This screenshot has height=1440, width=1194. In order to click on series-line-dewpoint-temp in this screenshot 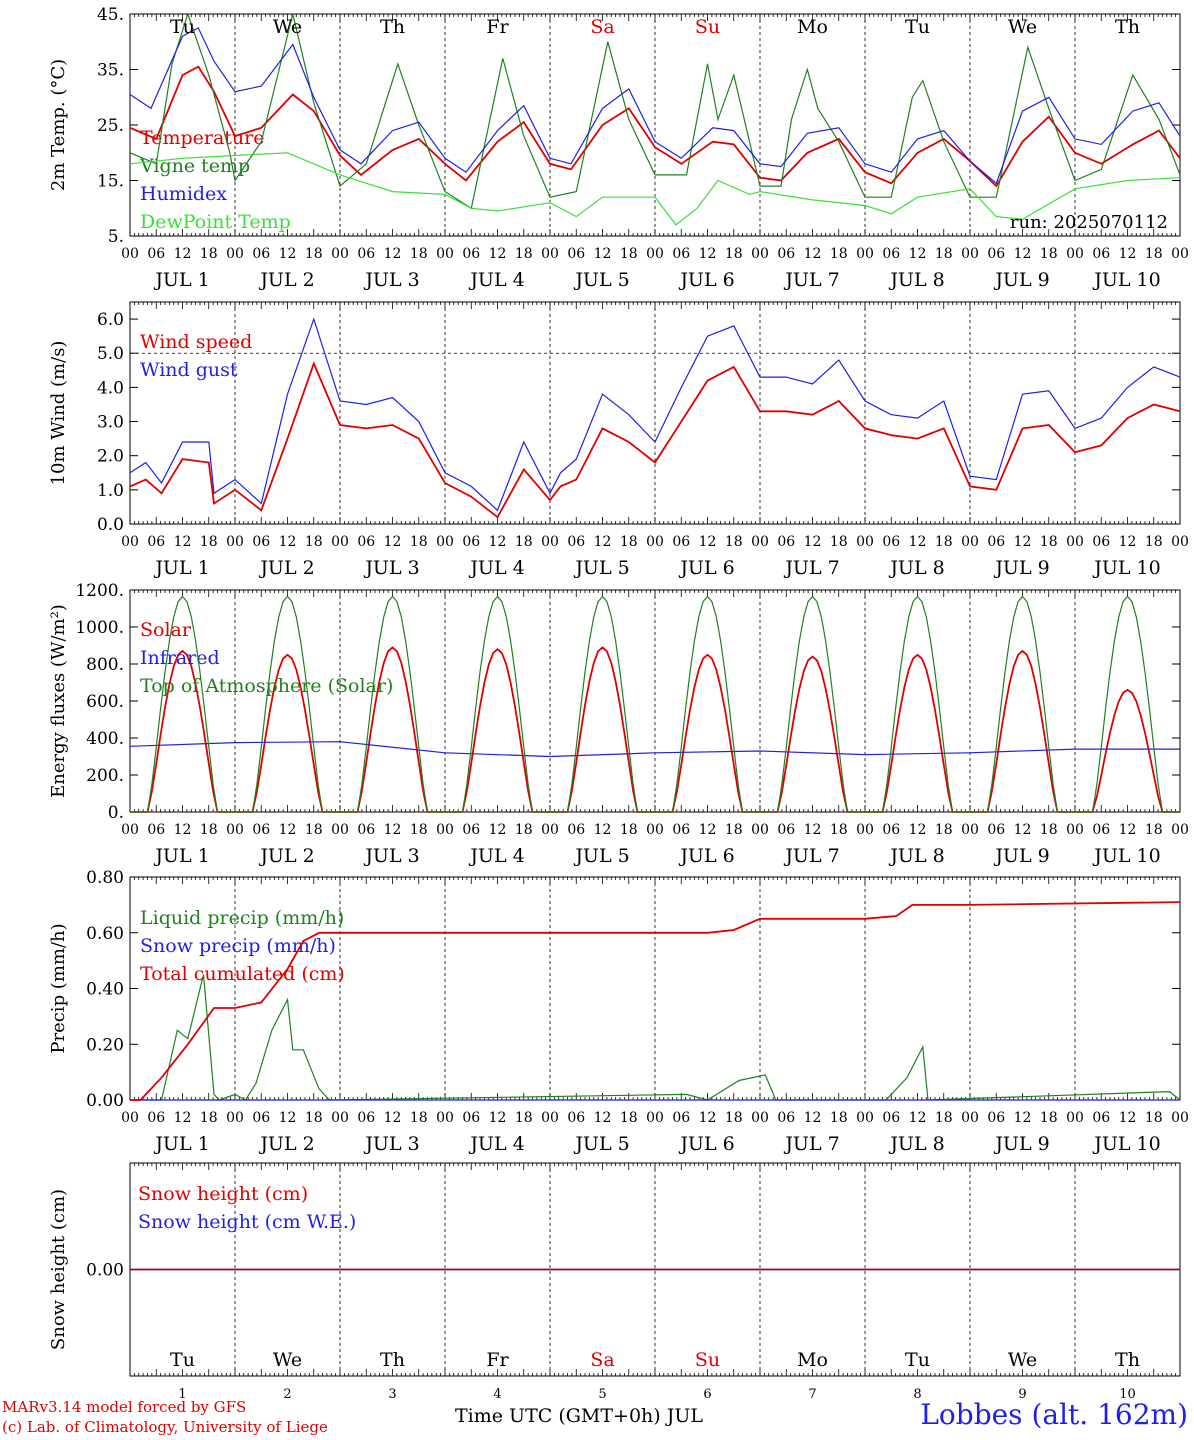, I will do `click(655, 189)`.